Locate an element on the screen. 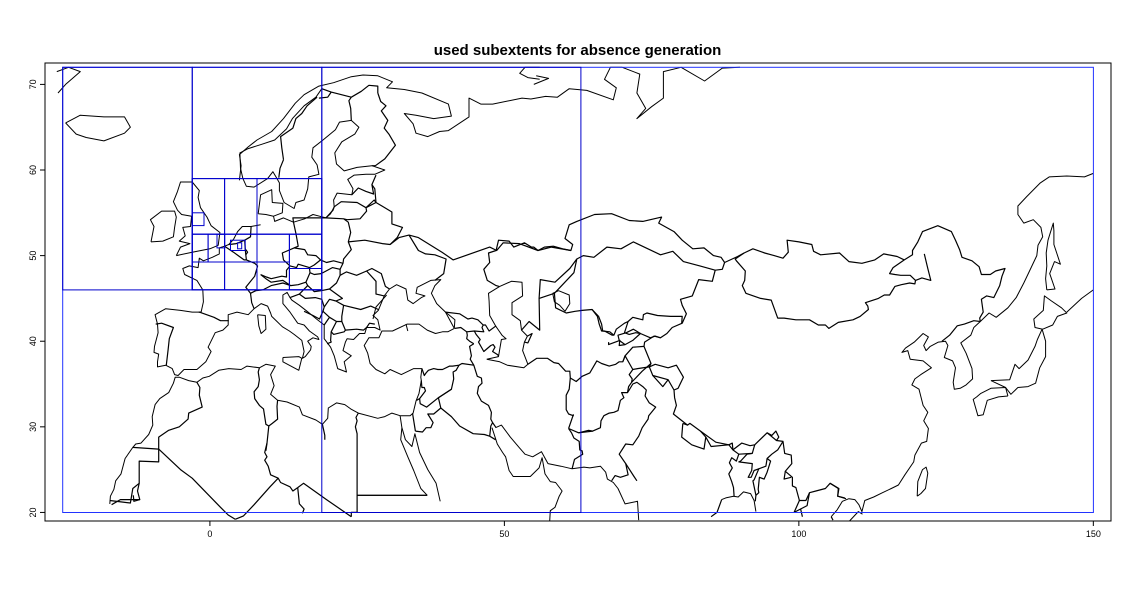 The width and height of the screenshot is (1141, 600). y-tick-label-4: 60 is located at coordinates (33, 170).